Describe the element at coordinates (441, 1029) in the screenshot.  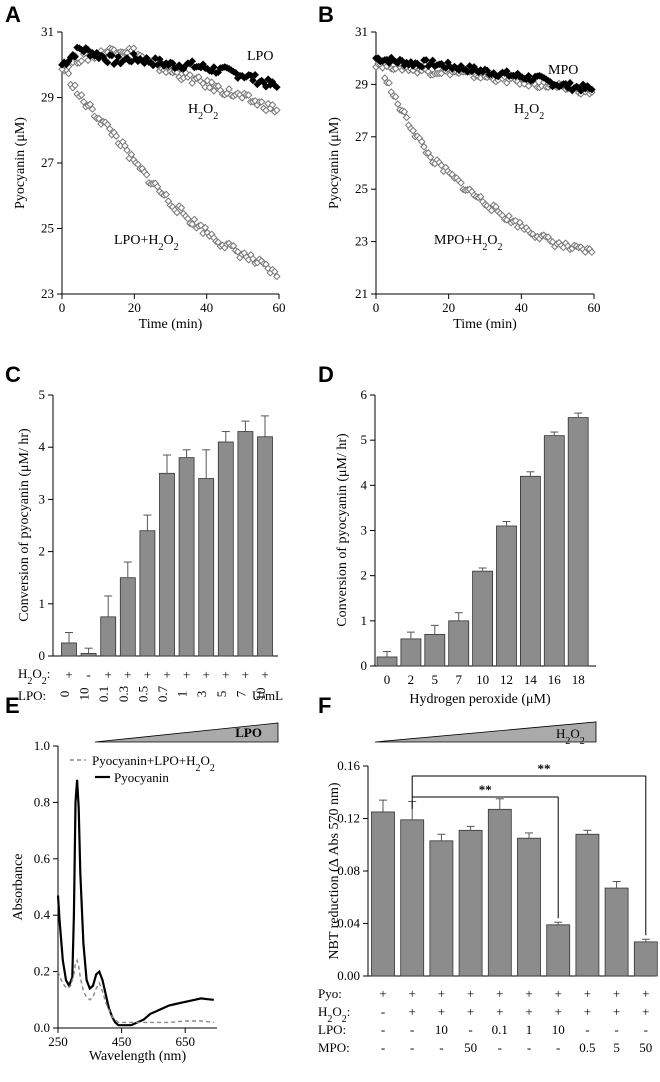
I see `lpo-cell: 10` at that location.